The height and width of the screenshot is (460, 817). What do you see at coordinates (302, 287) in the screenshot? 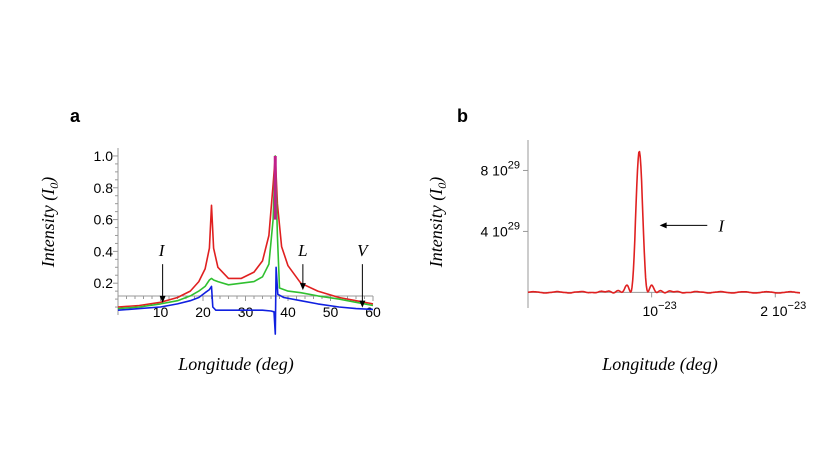
I see `annotation-arrowhead-L` at bounding box center [302, 287].